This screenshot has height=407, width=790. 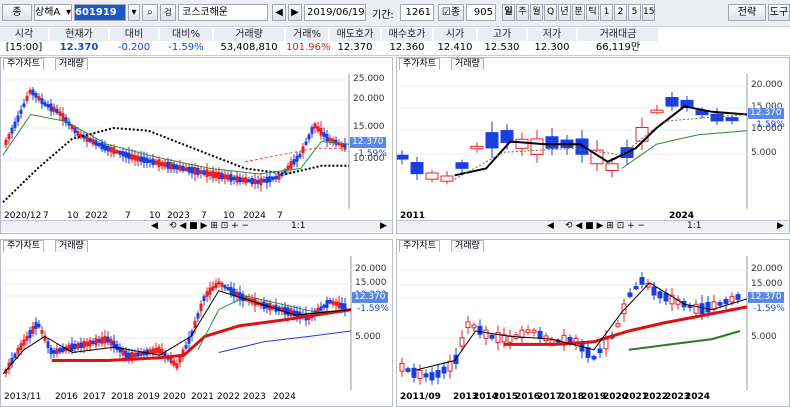 I want to click on stock-name-field: 코스코해운, so click(x=223, y=12).